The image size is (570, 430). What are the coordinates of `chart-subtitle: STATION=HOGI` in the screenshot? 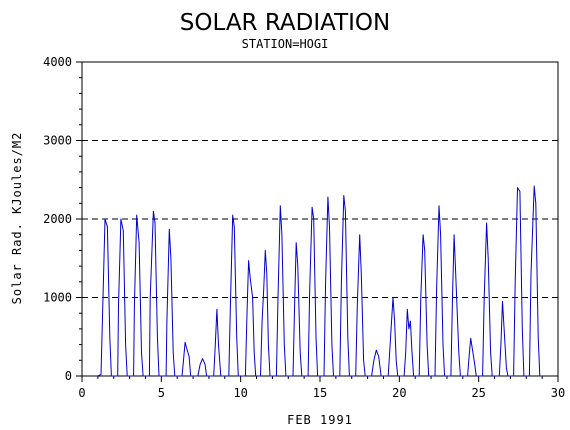 It's located at (285, 44).